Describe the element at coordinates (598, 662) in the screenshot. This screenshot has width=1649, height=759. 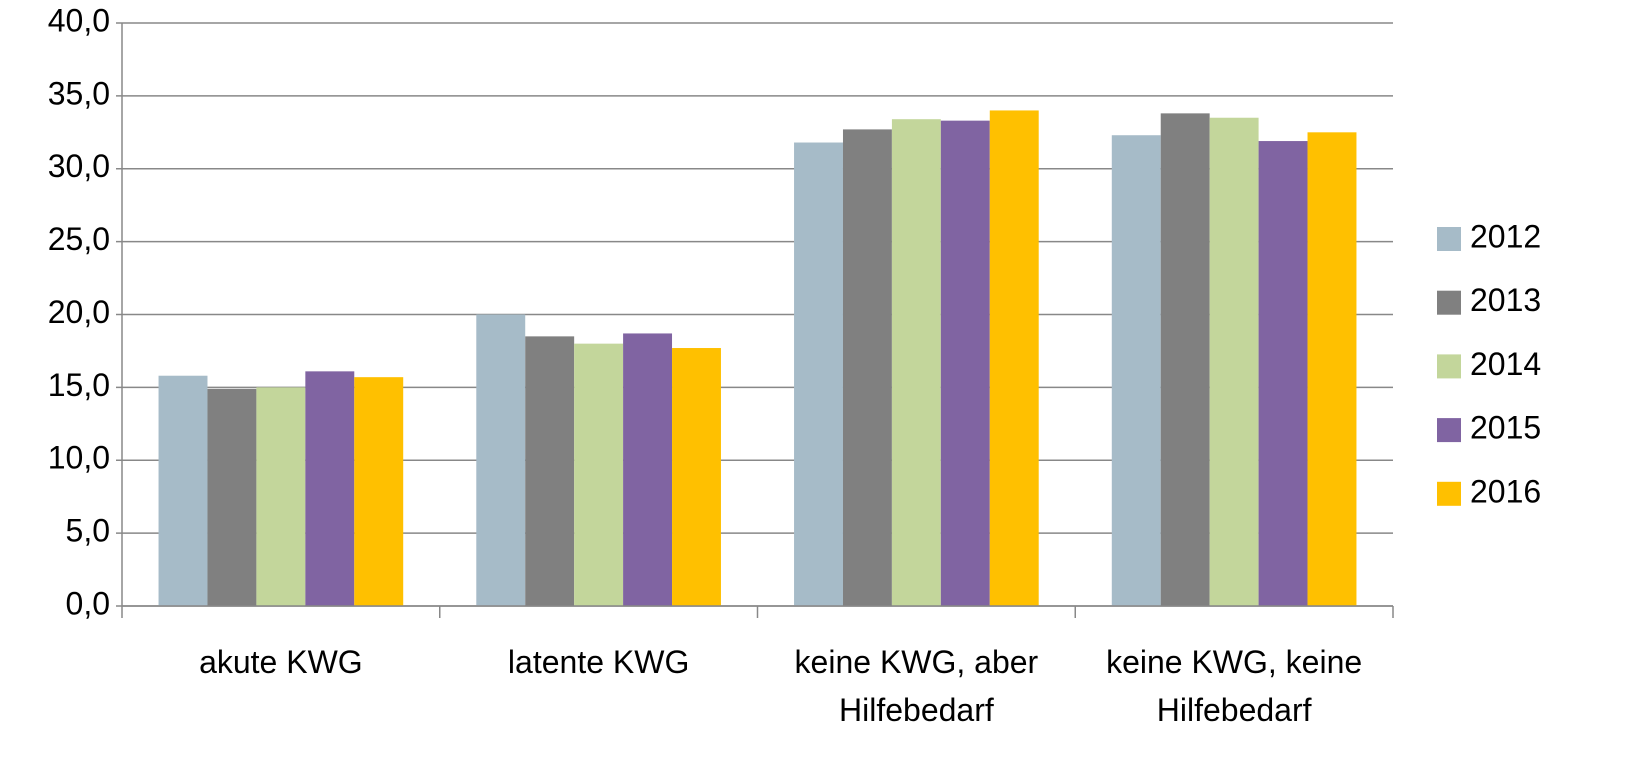
I see `x-tick-label: latente KWG` at that location.